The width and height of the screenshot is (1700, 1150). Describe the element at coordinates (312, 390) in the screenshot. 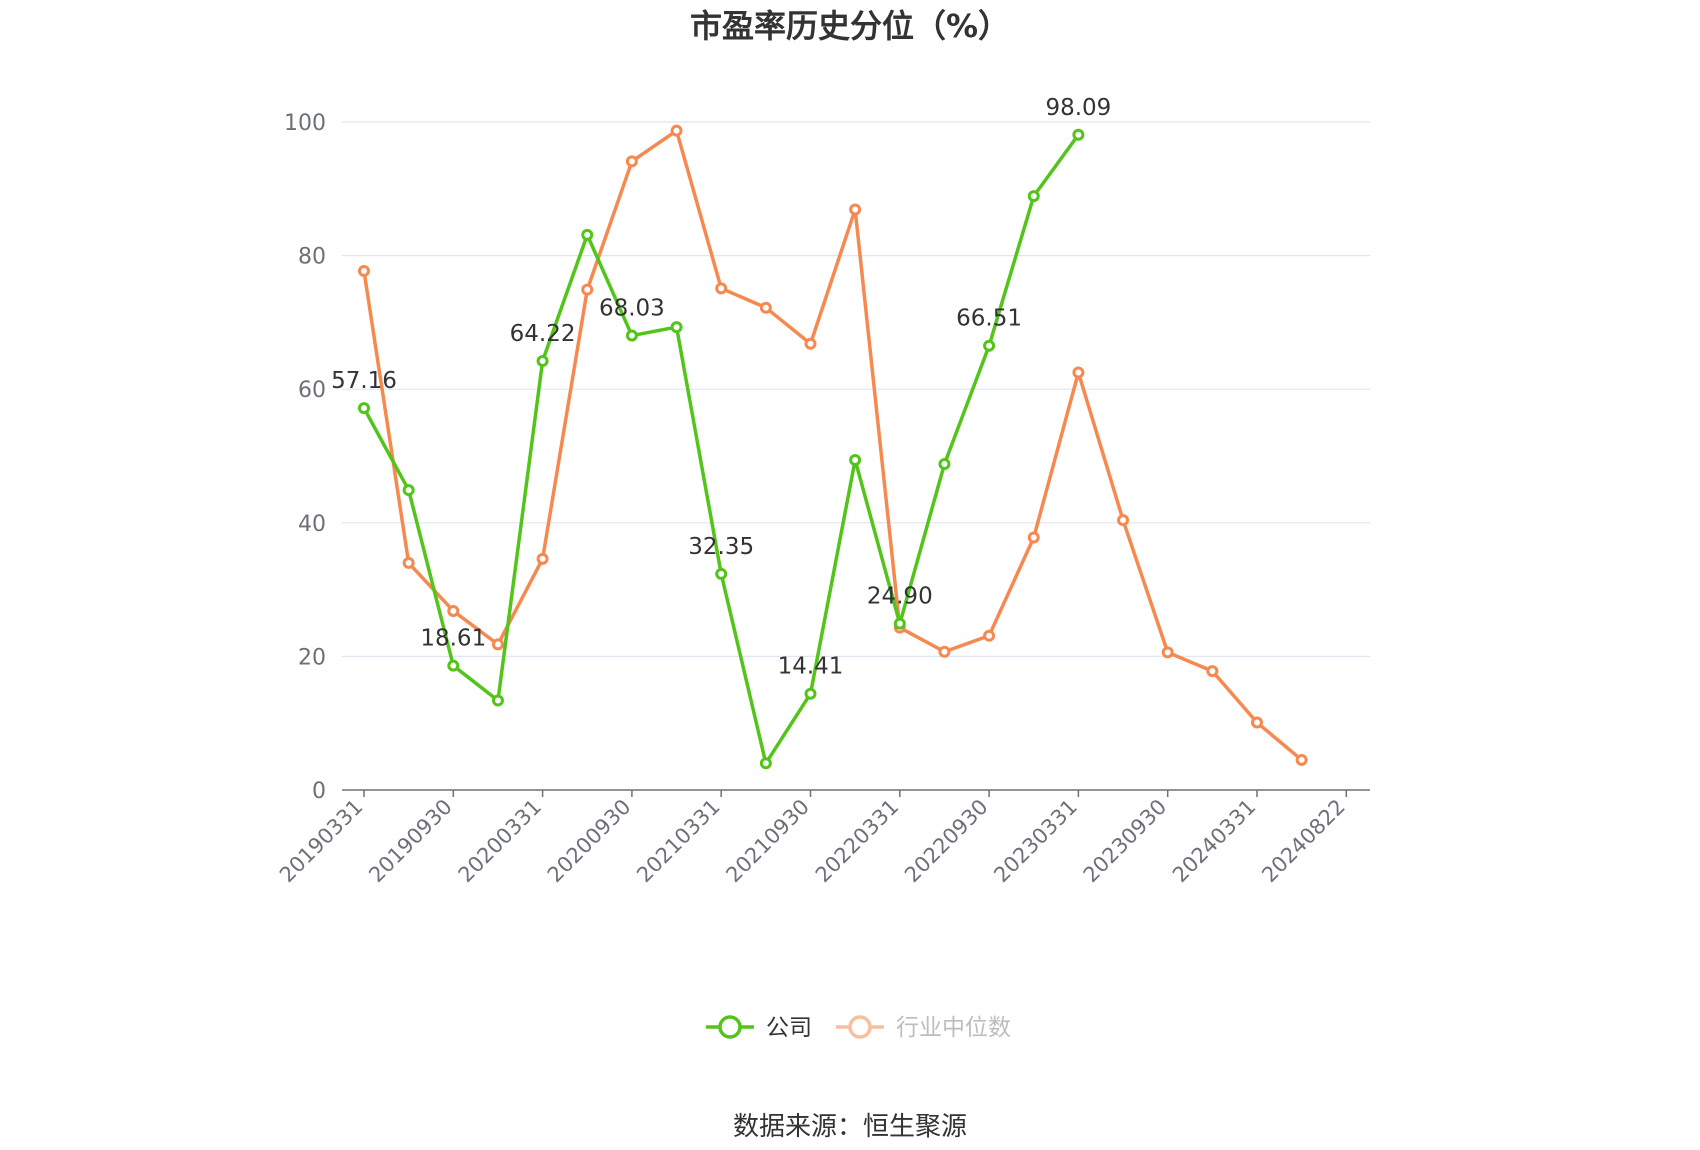

I see `y-tick-label: 60` at that location.